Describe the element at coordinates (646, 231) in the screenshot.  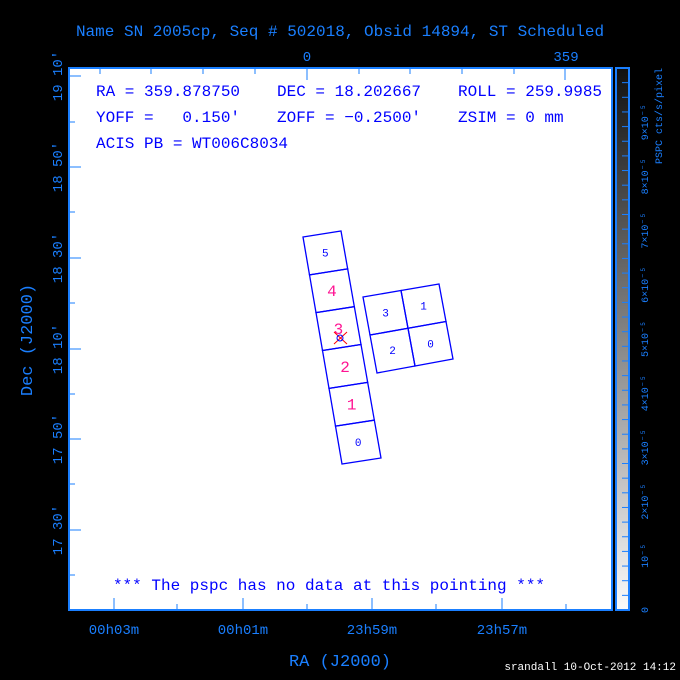
I see `colorbar-tick-label: 7×10⁻⁵` at that location.